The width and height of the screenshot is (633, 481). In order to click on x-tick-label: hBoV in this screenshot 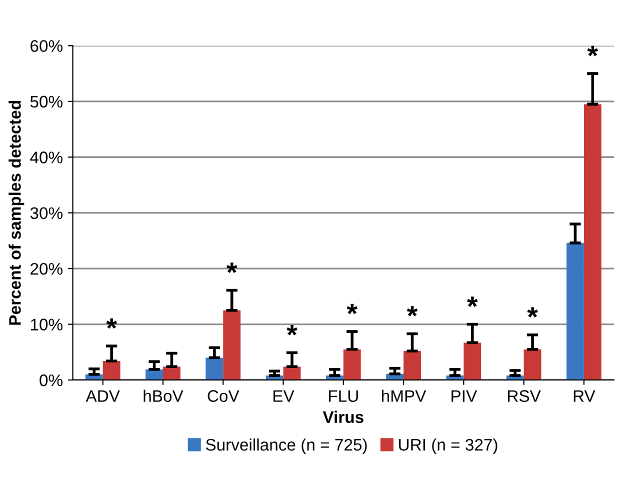, I will do `click(164, 396)`.